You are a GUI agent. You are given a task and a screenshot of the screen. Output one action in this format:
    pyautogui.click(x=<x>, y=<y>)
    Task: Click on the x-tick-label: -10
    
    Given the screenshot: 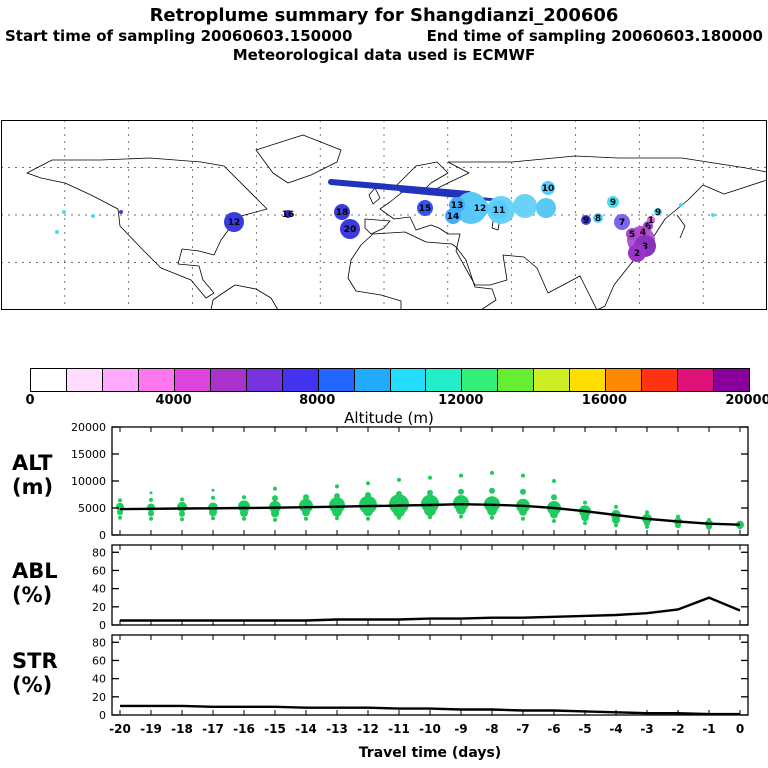 What is the action you would take?
    pyautogui.click(x=430, y=729)
    